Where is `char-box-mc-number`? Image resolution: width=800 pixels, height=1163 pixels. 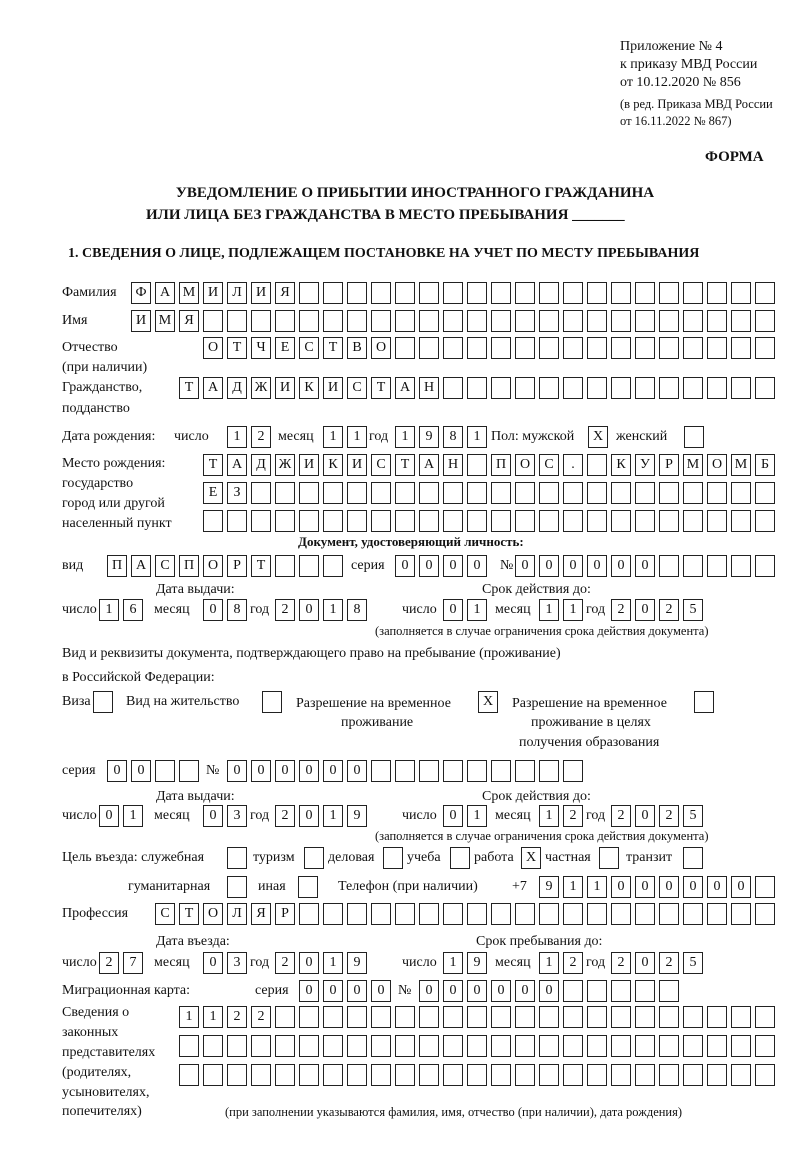
char-box-mc-number is located at coordinates (573, 991).